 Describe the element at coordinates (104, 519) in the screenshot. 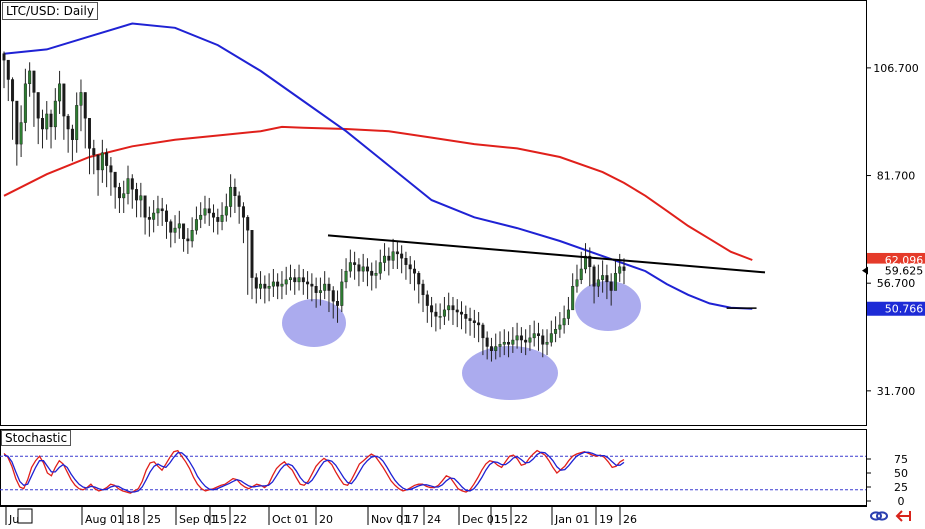

I see `x-tick-label: Aug 01` at that location.